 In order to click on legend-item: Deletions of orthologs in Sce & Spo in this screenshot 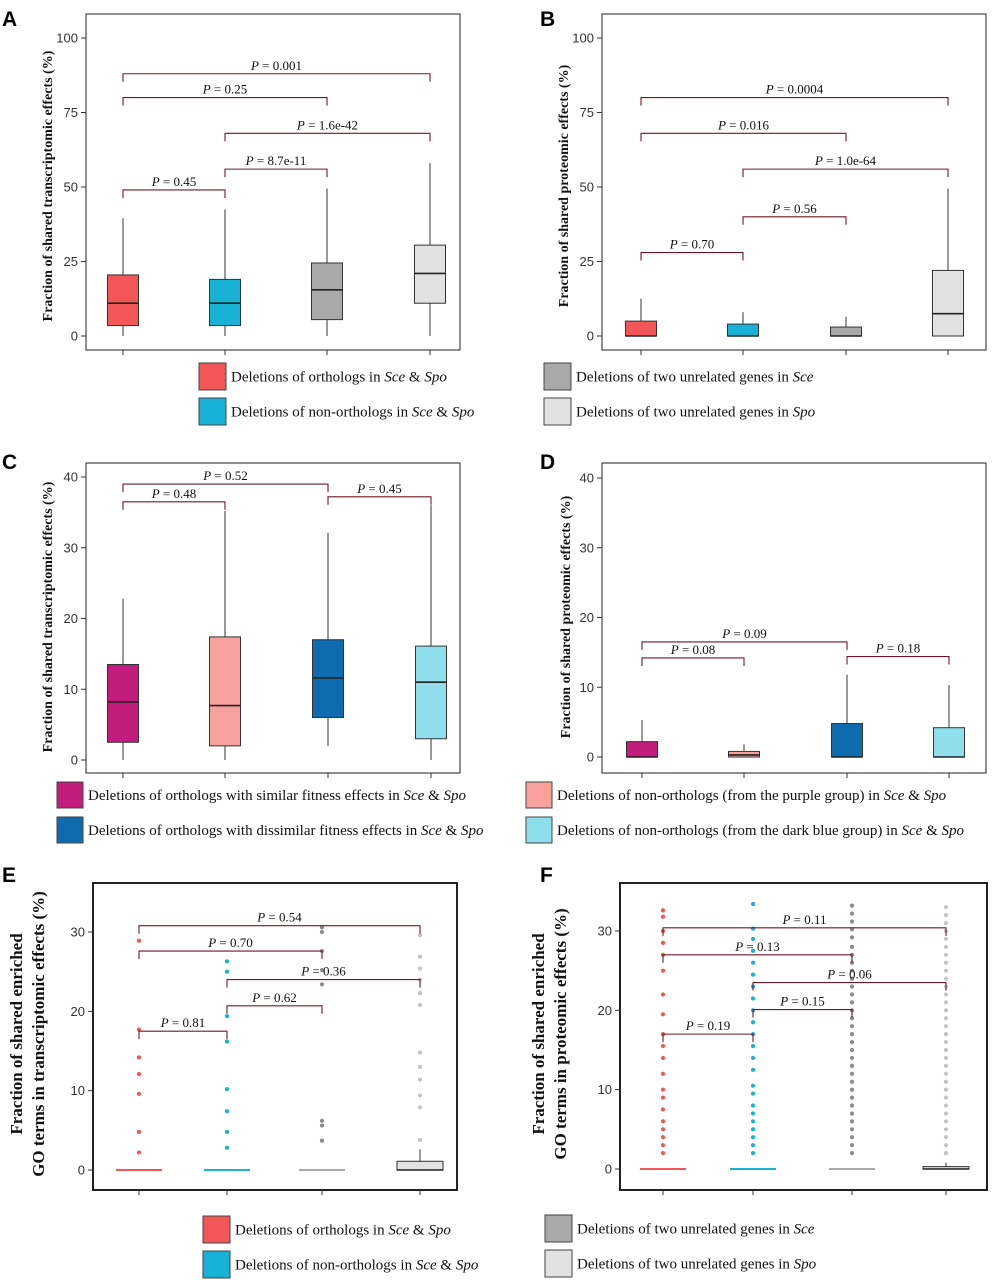, I will do `click(326, 1229)`.